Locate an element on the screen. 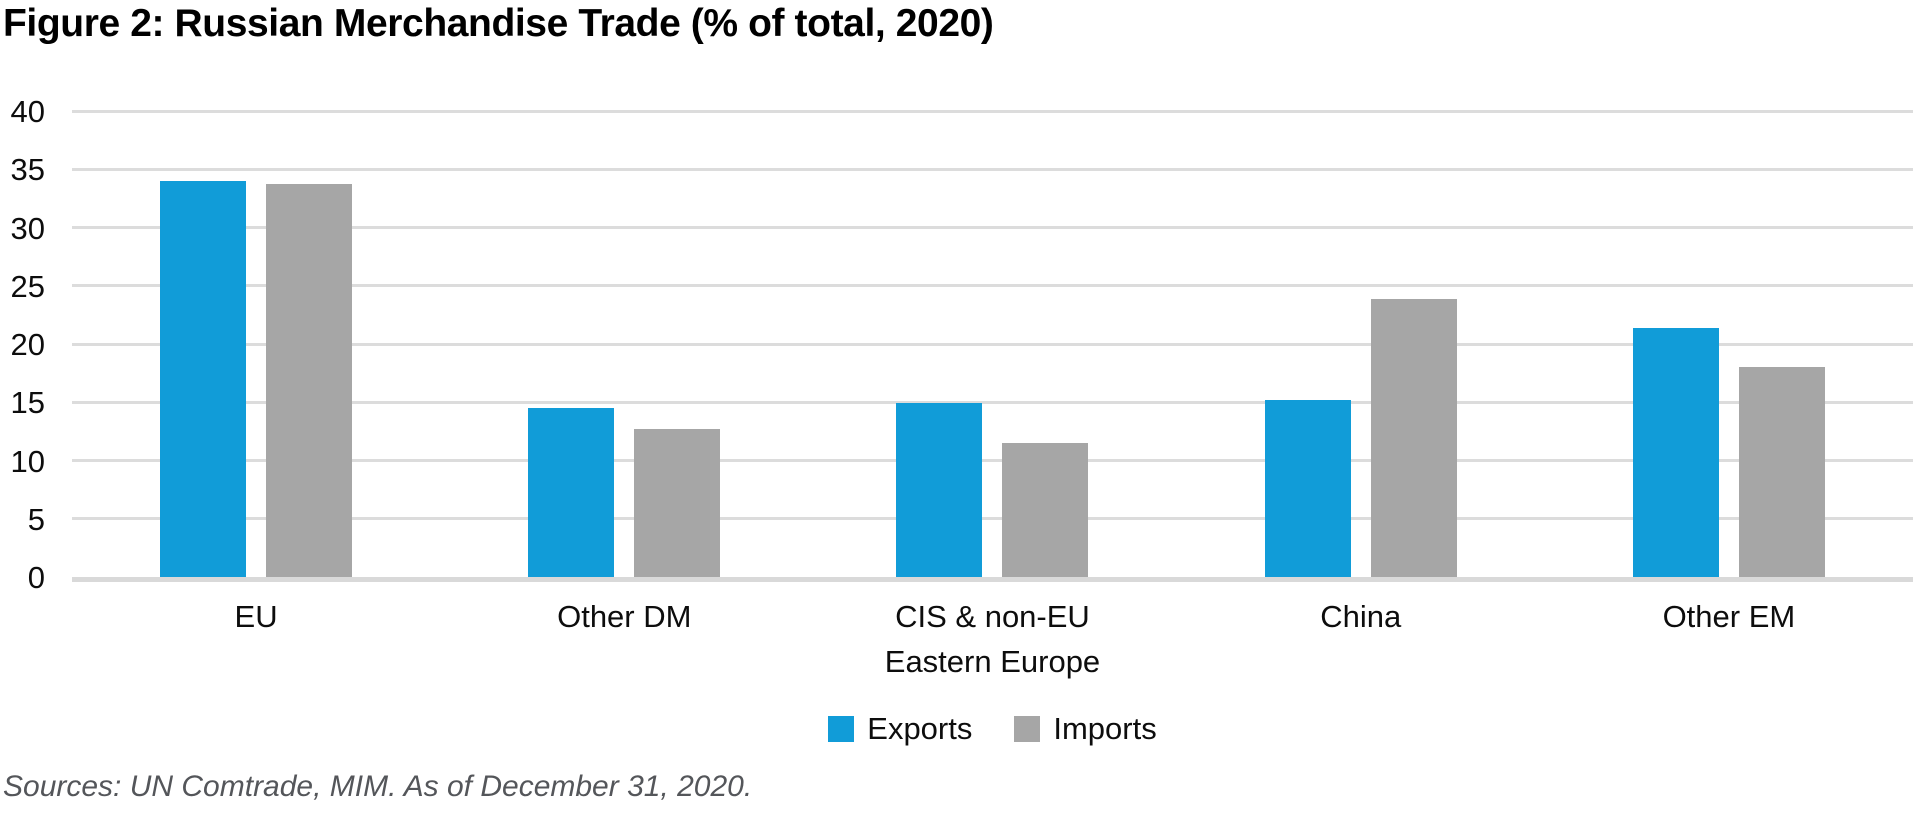 Image resolution: width=1913 pixels, height=826 pixels. legend-label-exports: Exports is located at coordinates (920, 728).